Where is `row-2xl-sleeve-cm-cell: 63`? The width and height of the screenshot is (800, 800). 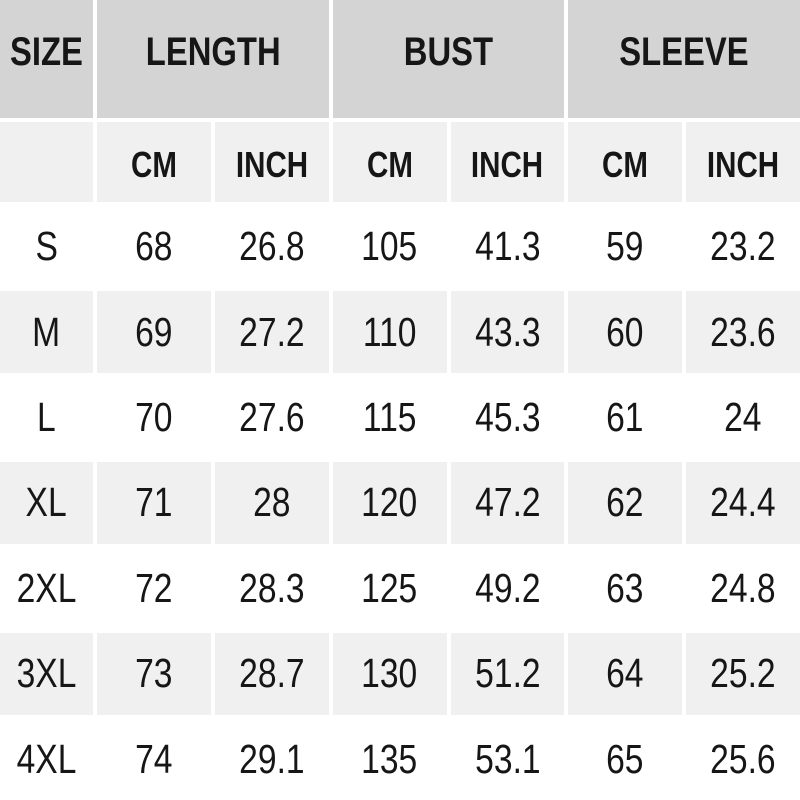
row-2xl-sleeve-cm-cell: 63 is located at coordinates (625, 588).